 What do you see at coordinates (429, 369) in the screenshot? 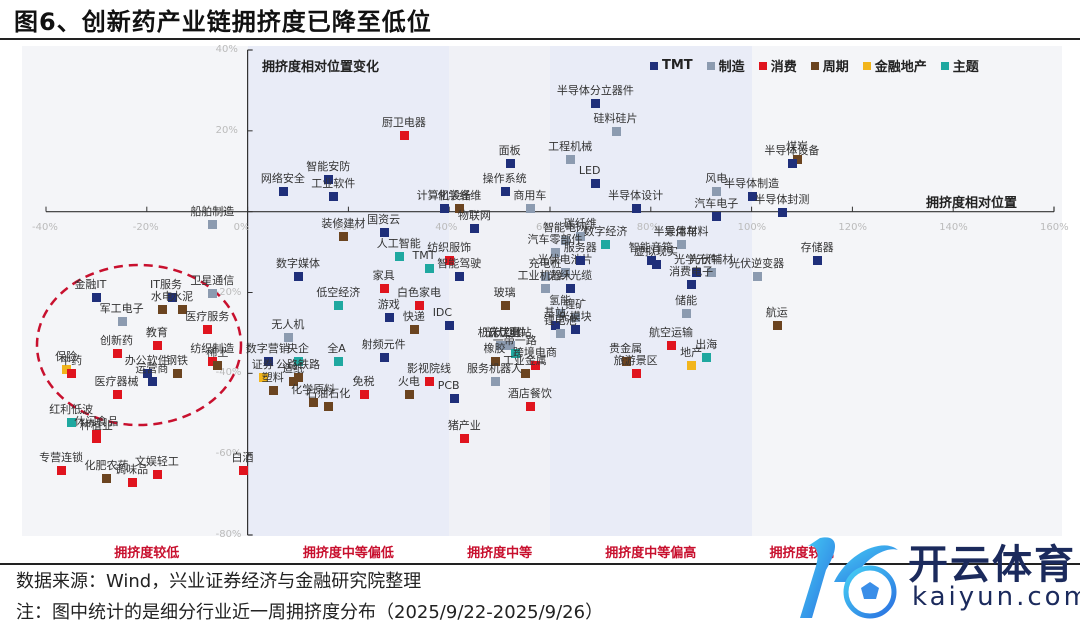
I see `data-point-label: 影视院线` at bounding box center [429, 369].